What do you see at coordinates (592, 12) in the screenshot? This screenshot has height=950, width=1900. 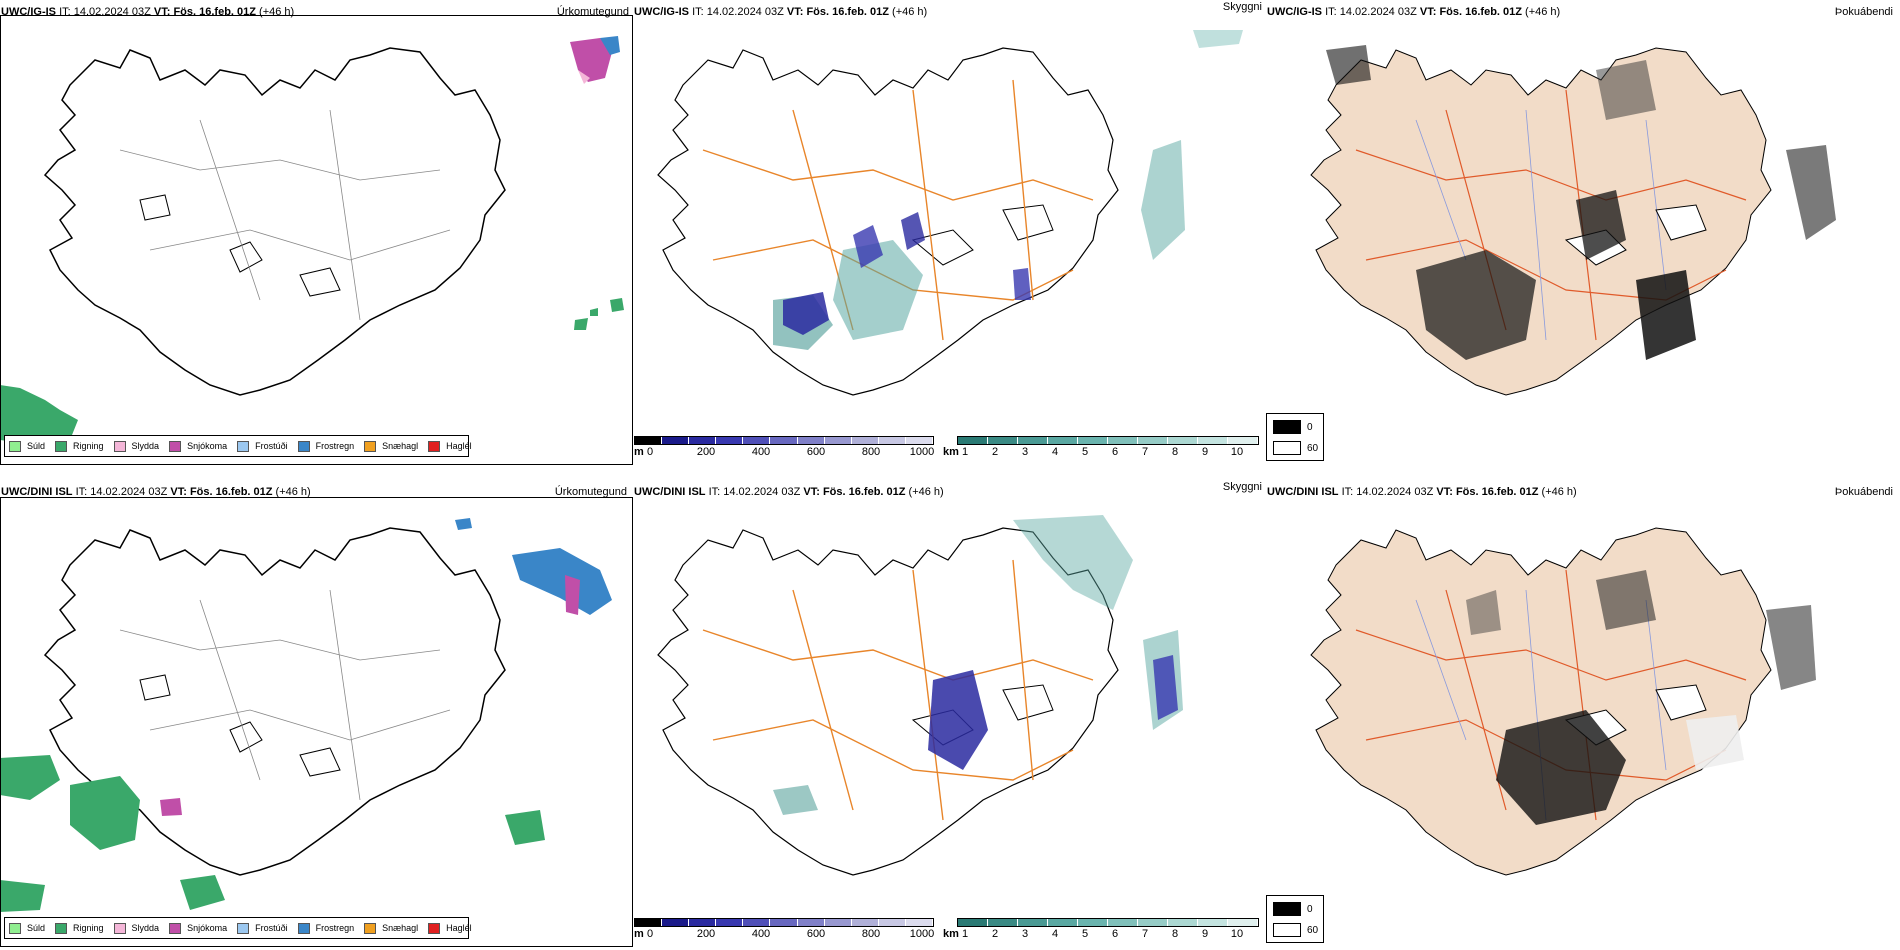 I see `panel-title: Úrkomutegund` at bounding box center [592, 12].